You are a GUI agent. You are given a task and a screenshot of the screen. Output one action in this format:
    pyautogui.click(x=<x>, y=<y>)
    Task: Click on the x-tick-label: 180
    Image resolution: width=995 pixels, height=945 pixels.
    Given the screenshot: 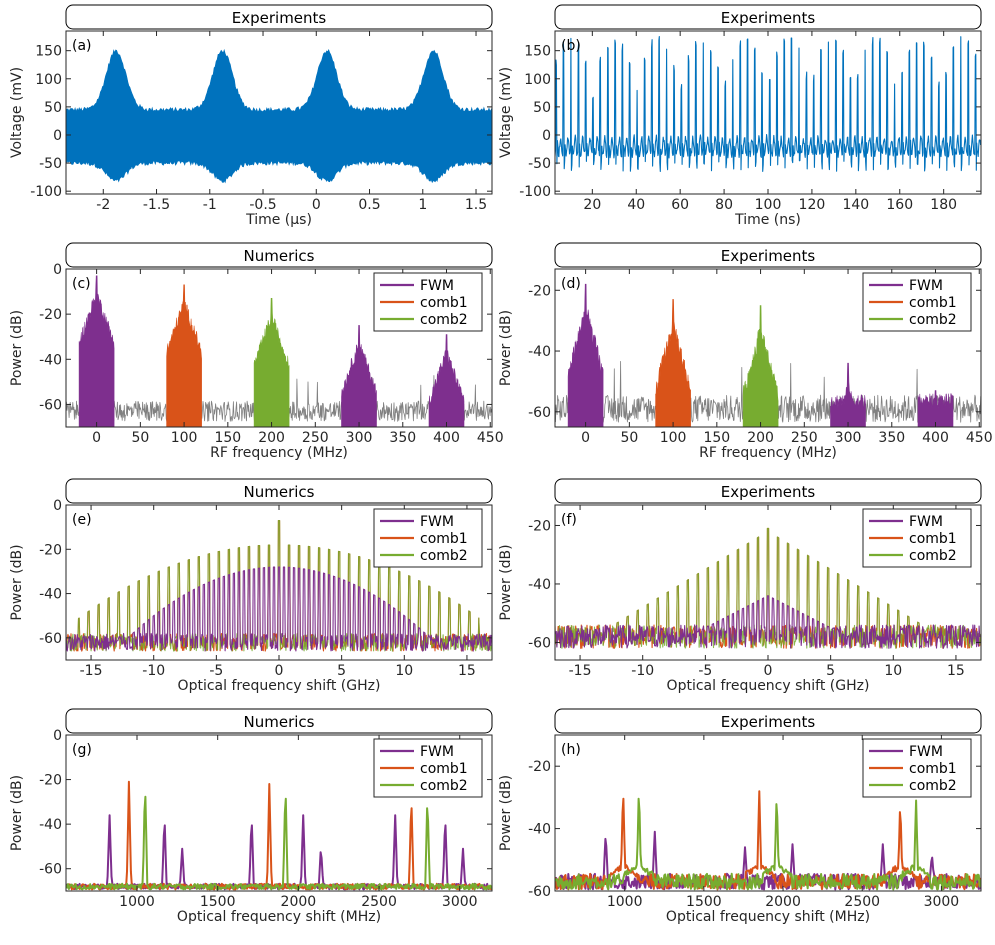 What is the action you would take?
    pyautogui.click(x=943, y=205)
    